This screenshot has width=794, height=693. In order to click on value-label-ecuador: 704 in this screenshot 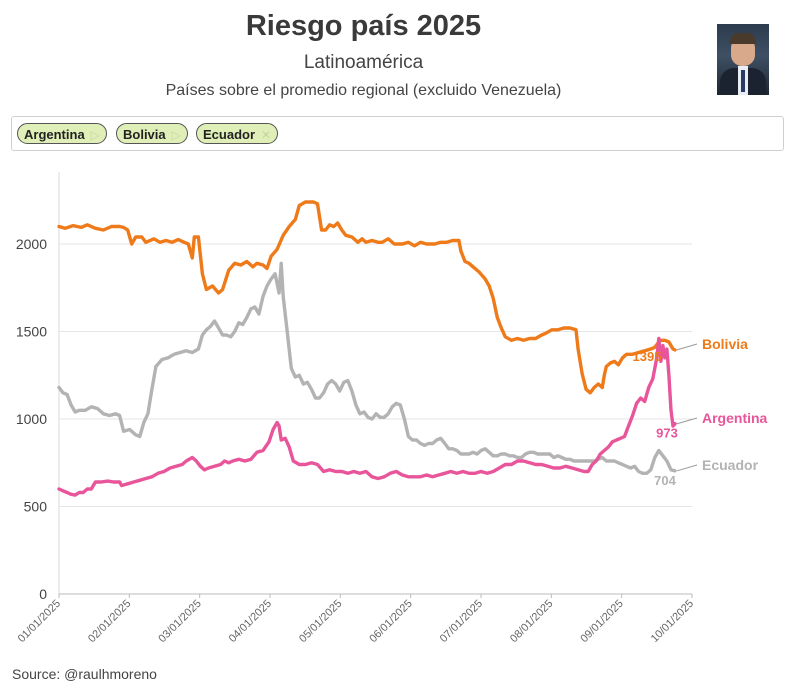, I will do `click(665, 480)`.